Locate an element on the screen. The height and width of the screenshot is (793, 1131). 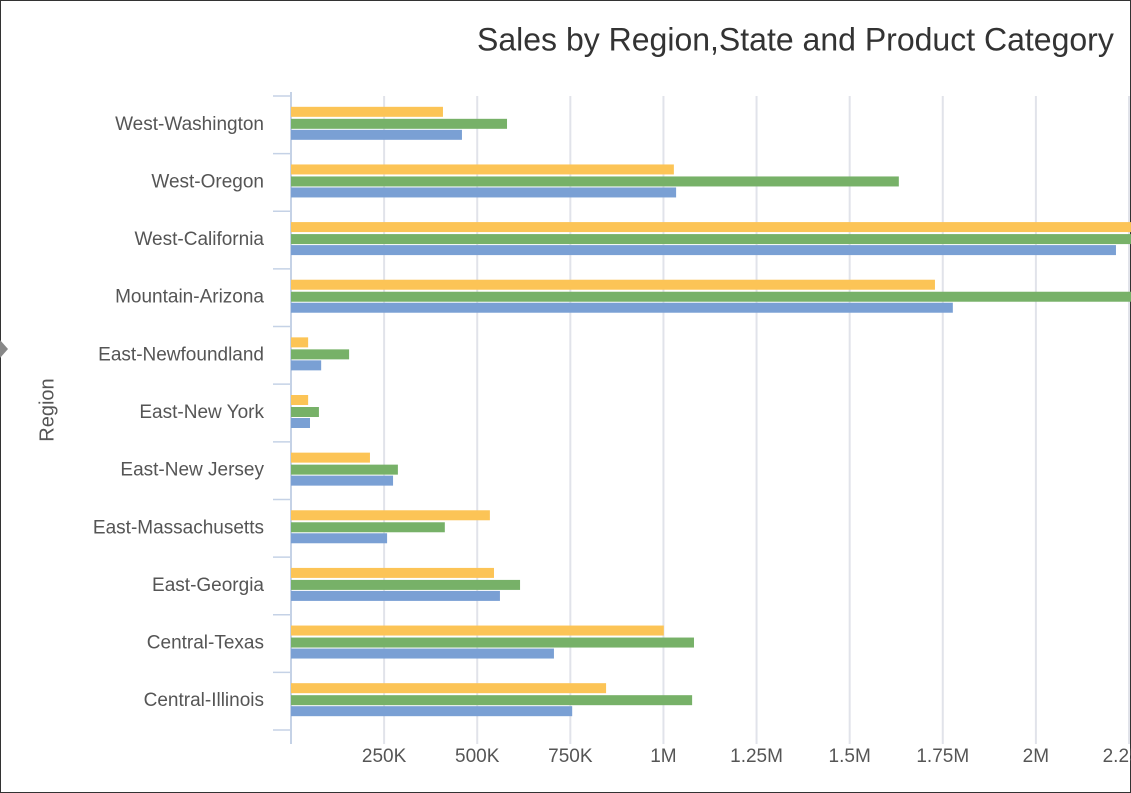
x-tick-label: 500K is located at coordinates (477, 756).